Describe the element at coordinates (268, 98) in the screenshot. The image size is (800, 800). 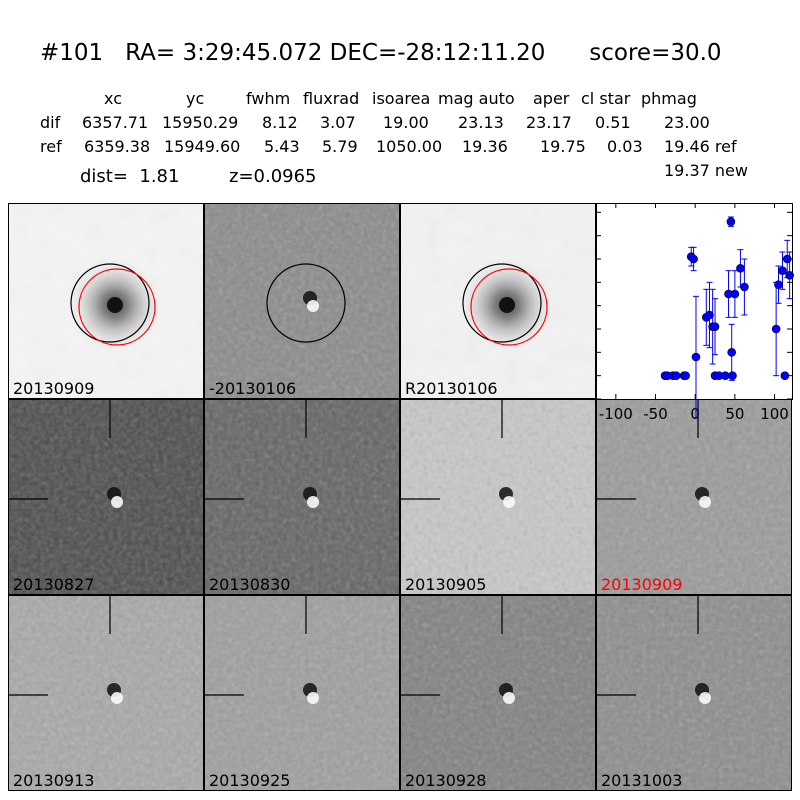
I see `col-header-fwhm: fwhm` at that location.